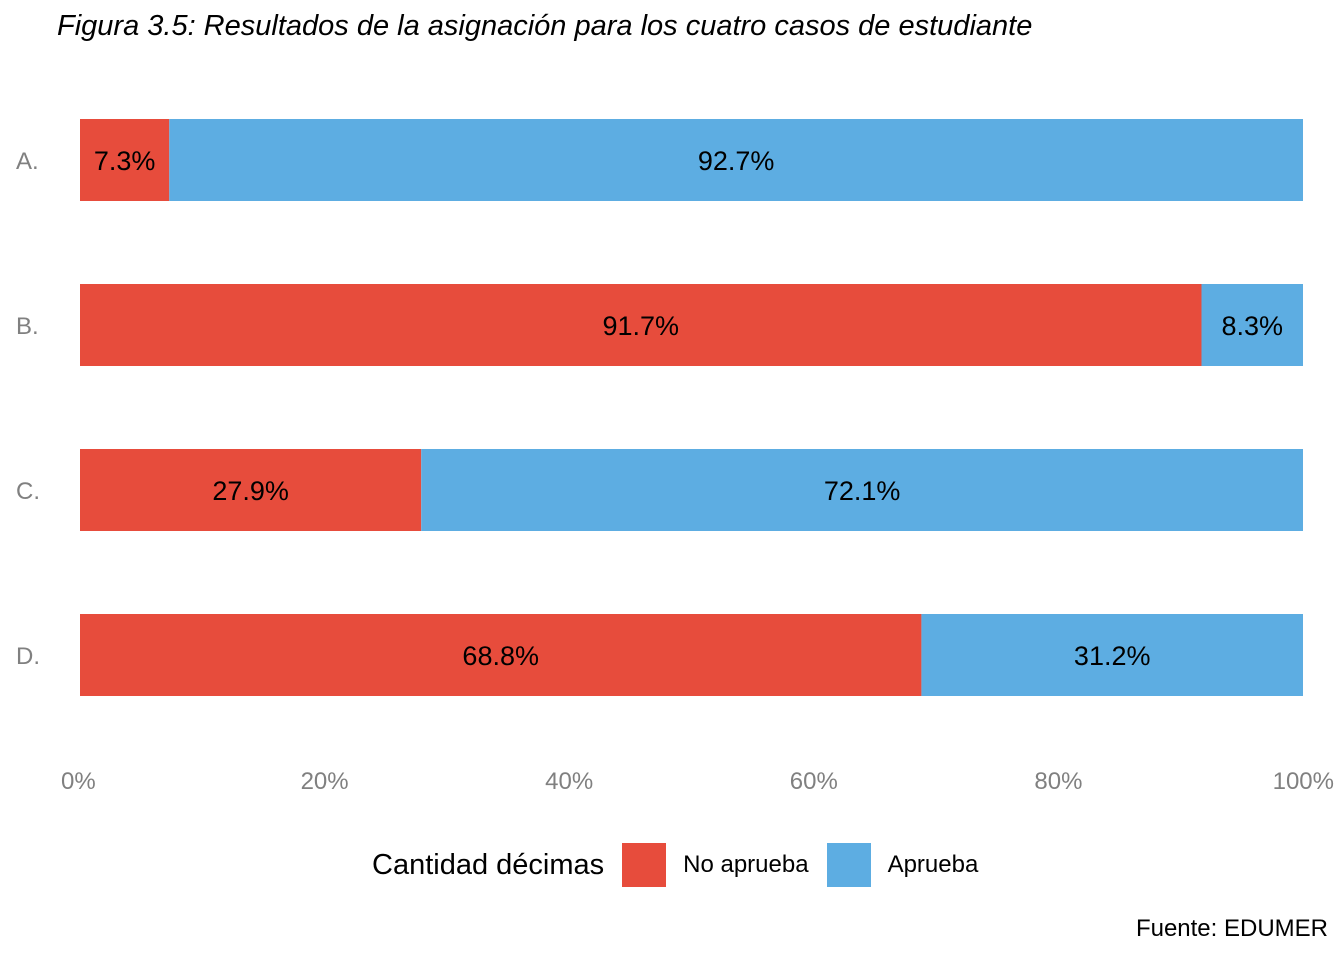 The height and width of the screenshot is (960, 1344). I want to click on legend: Cantidad décimas No aprueba Aprueba, so click(684, 865).